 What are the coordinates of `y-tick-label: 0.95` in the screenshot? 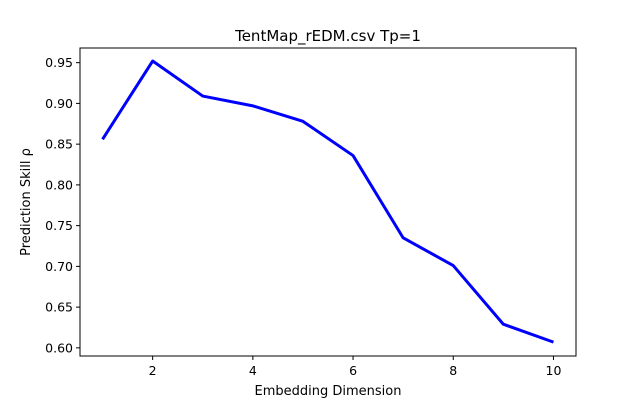 It's located at (59, 62).